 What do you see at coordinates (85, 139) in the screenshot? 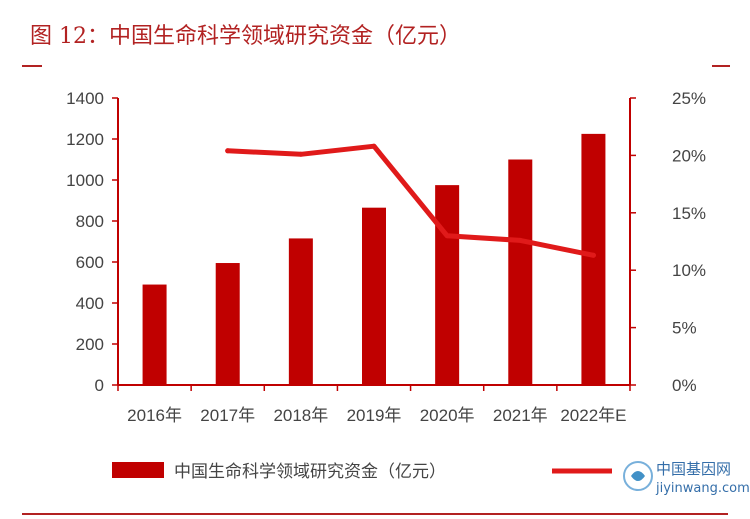
I see `left-y-tick-label: 1200` at bounding box center [85, 139].